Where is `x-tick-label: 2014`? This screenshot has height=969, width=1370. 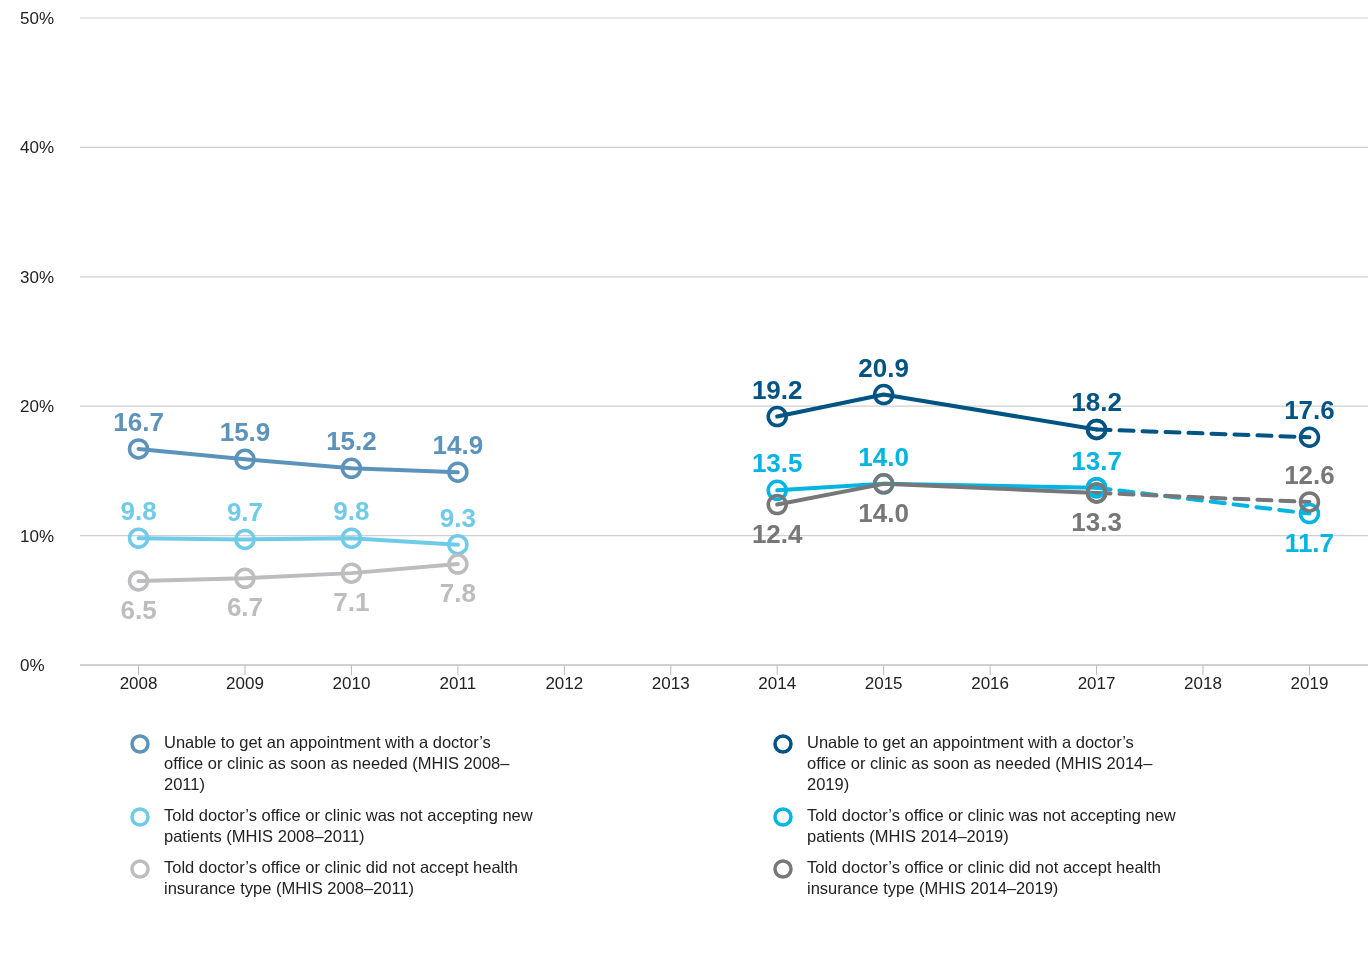 x-tick-label: 2014 is located at coordinates (777, 684).